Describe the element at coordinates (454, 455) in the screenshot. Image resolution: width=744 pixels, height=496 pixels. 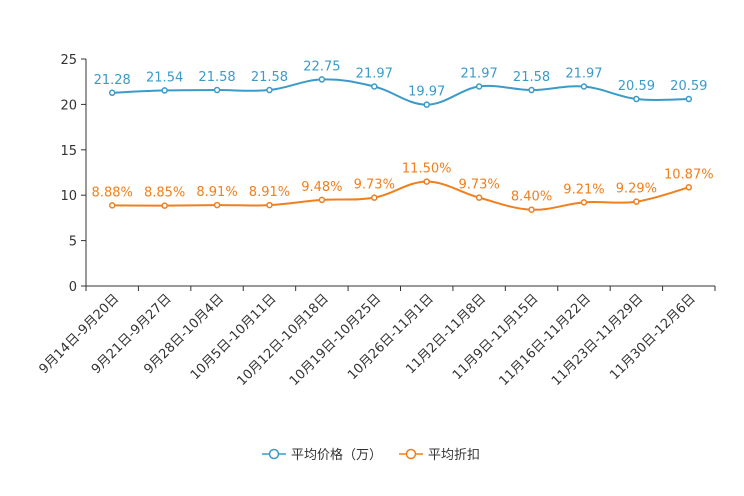
I see `legend-label: 平均折扣` at that location.